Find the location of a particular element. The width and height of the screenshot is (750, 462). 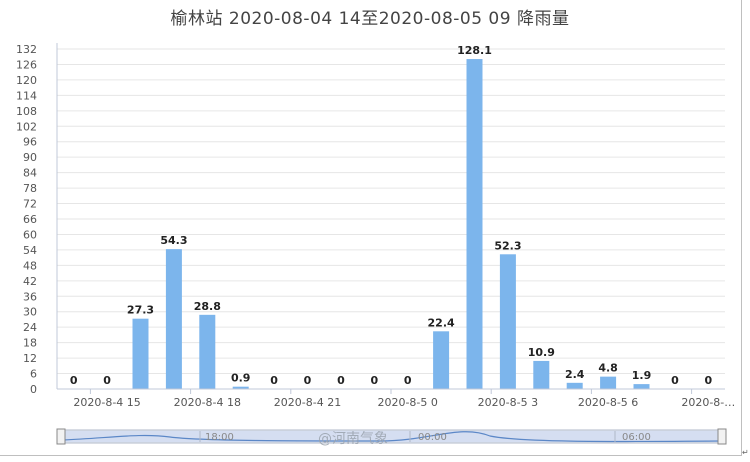

x-tick-label: 2020-8-5 3 is located at coordinates (508, 402).